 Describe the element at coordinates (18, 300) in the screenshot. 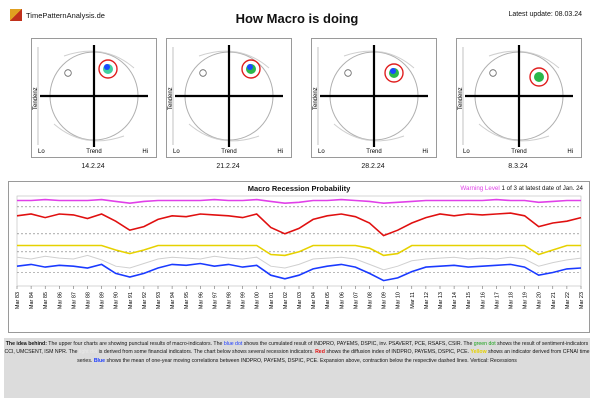

I see `x-tick-label: Mar 83` at that location.